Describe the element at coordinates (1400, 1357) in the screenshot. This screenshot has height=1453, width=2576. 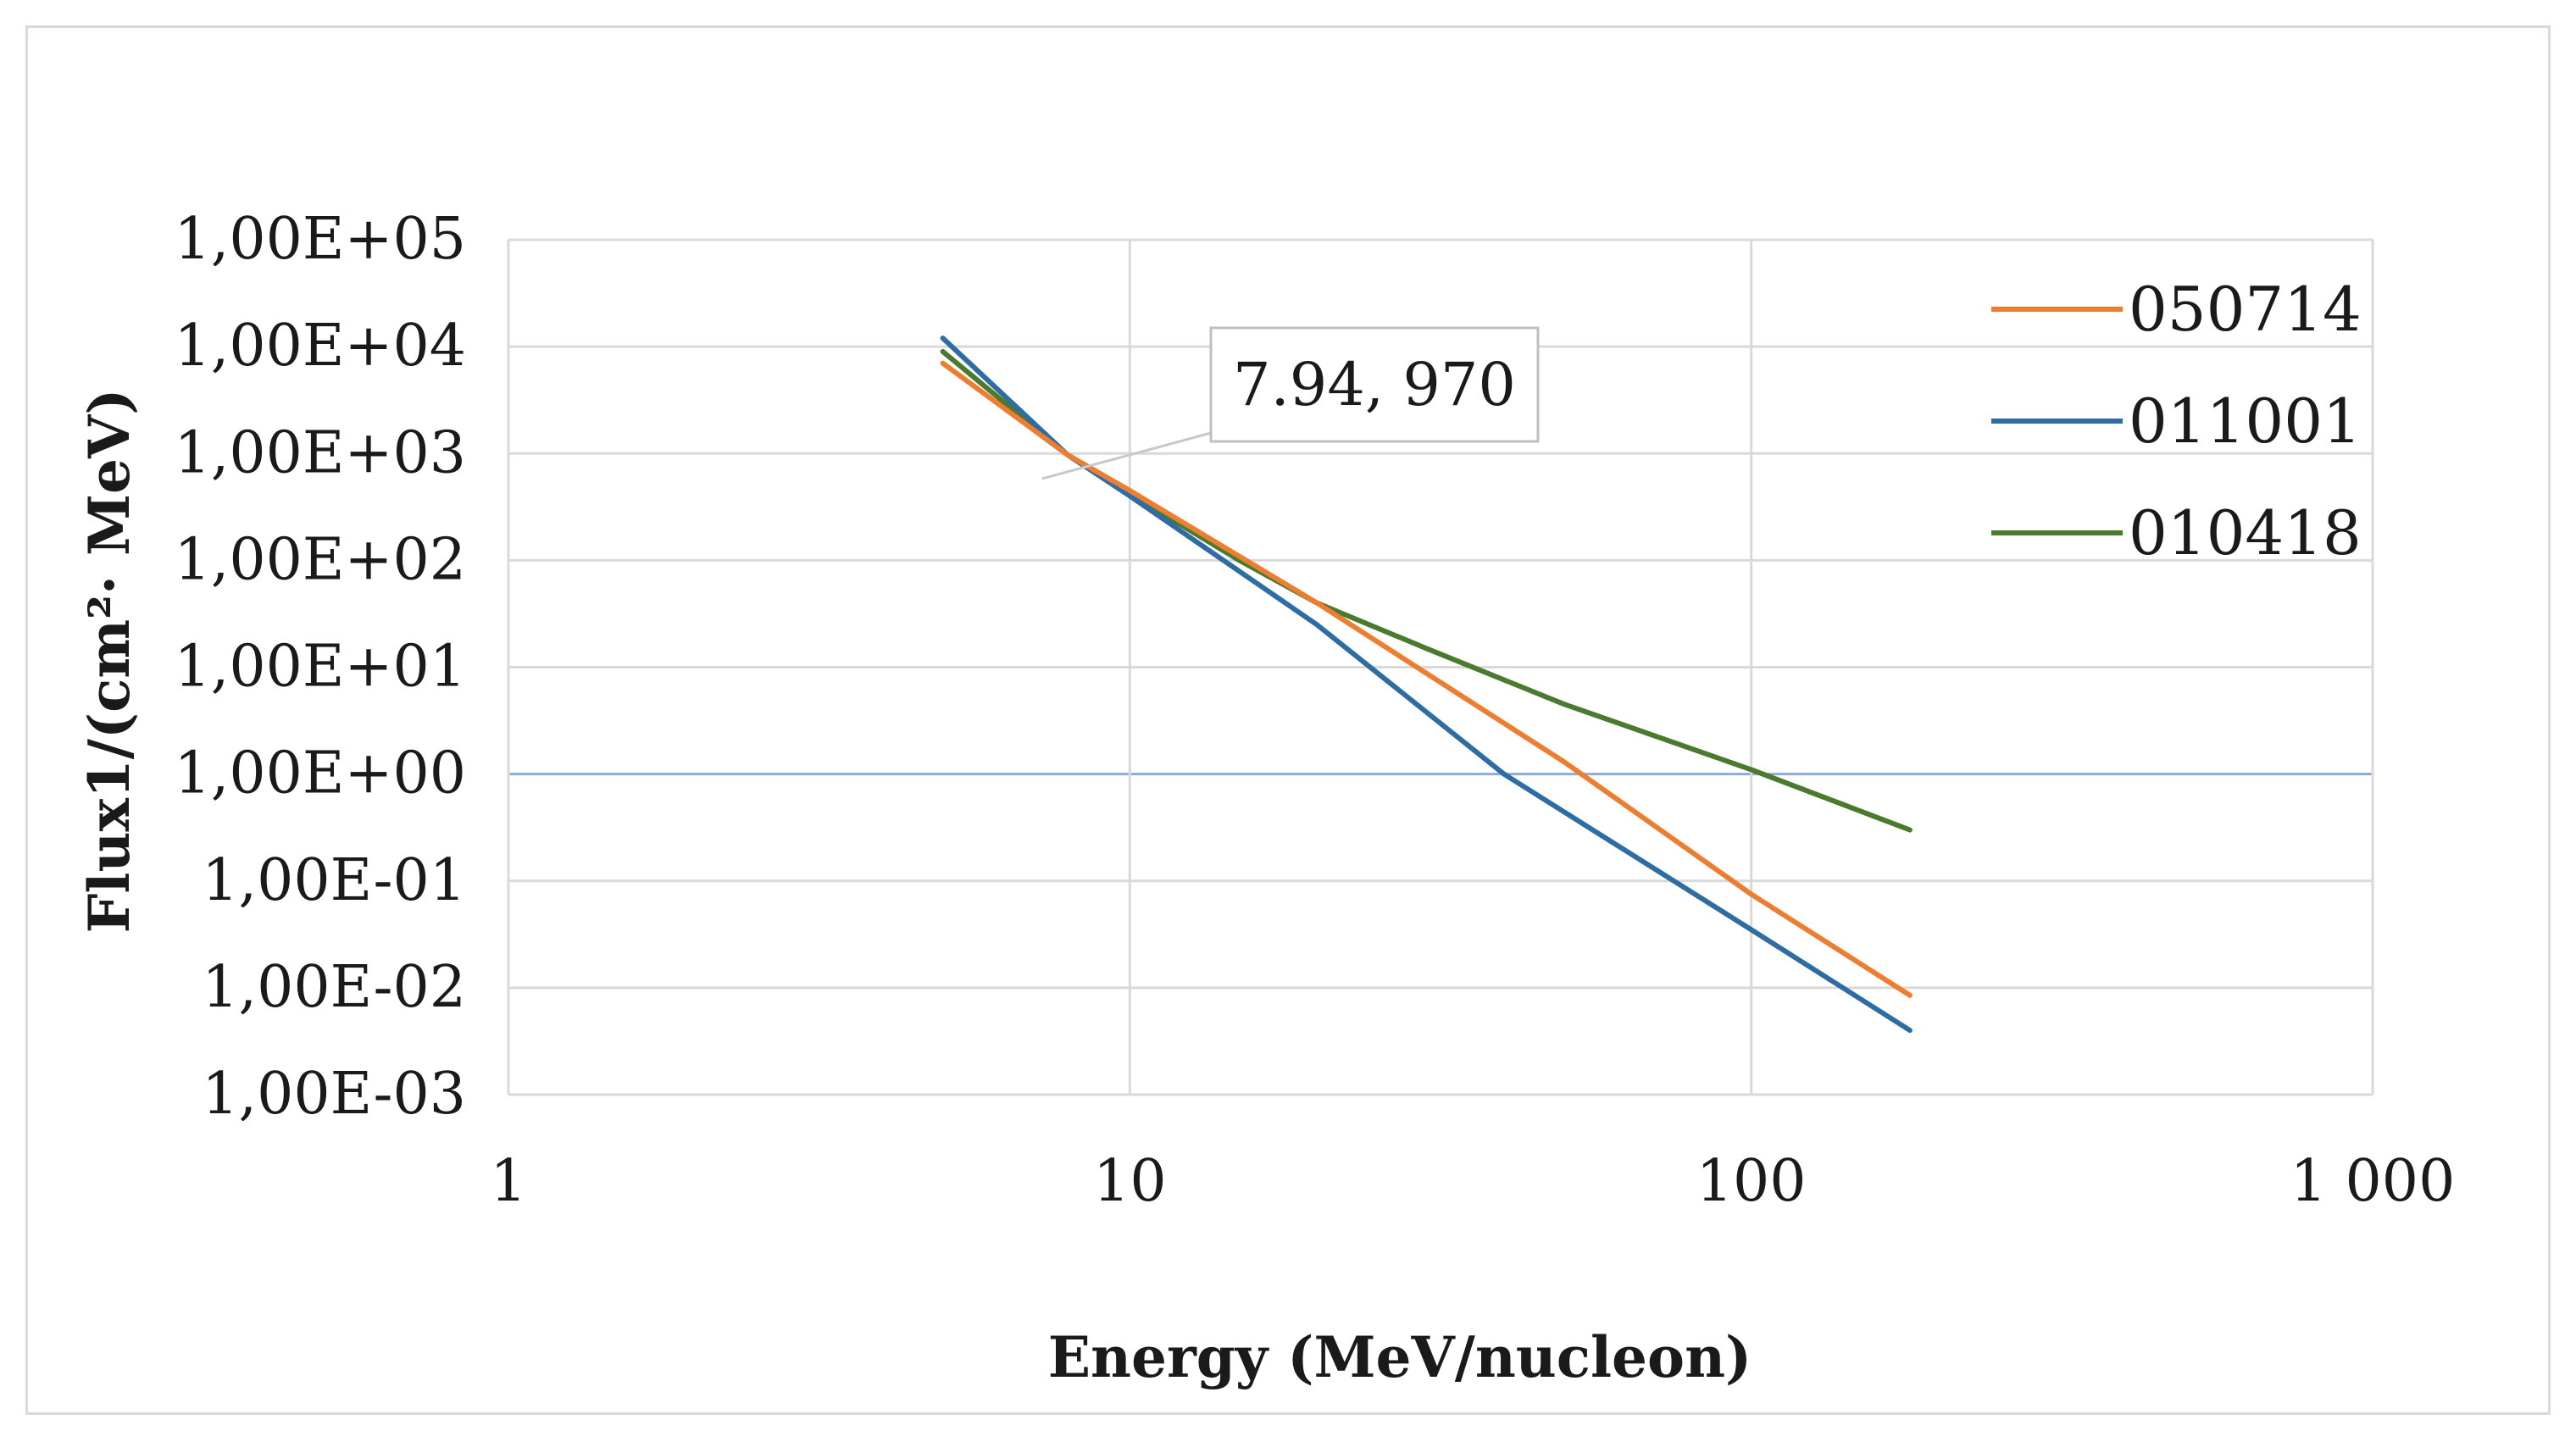
I see `x-axis-title: Energy (MeV/nucleon)` at that location.